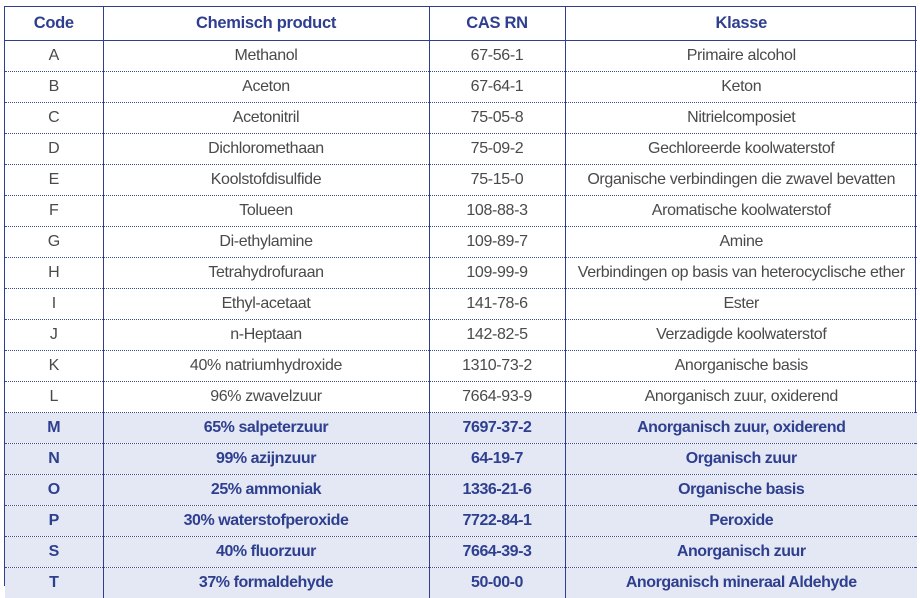 The height and width of the screenshot is (598, 920). What do you see at coordinates (266, 242) in the screenshot?
I see `cell-chemical-product: Di-ethylamine` at bounding box center [266, 242].